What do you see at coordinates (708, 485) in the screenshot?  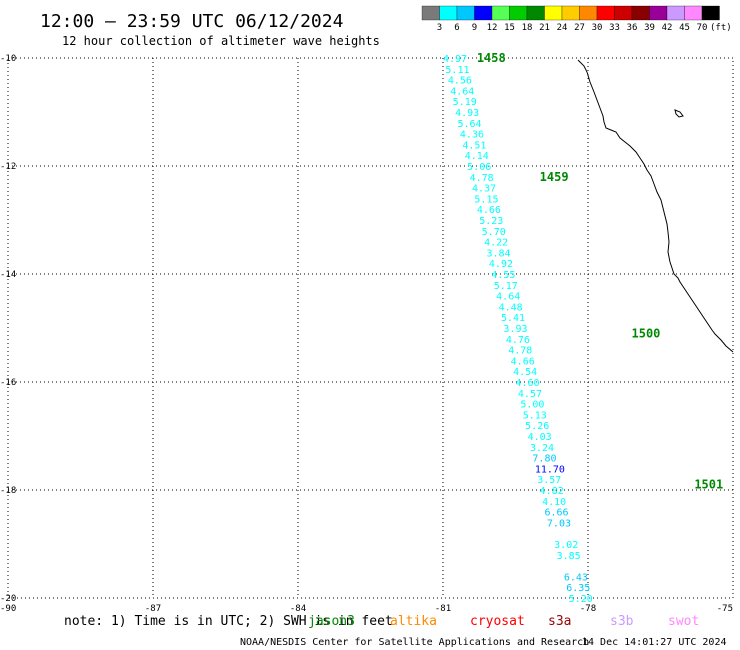 I see `pass-time-label: 1501` at bounding box center [708, 485].